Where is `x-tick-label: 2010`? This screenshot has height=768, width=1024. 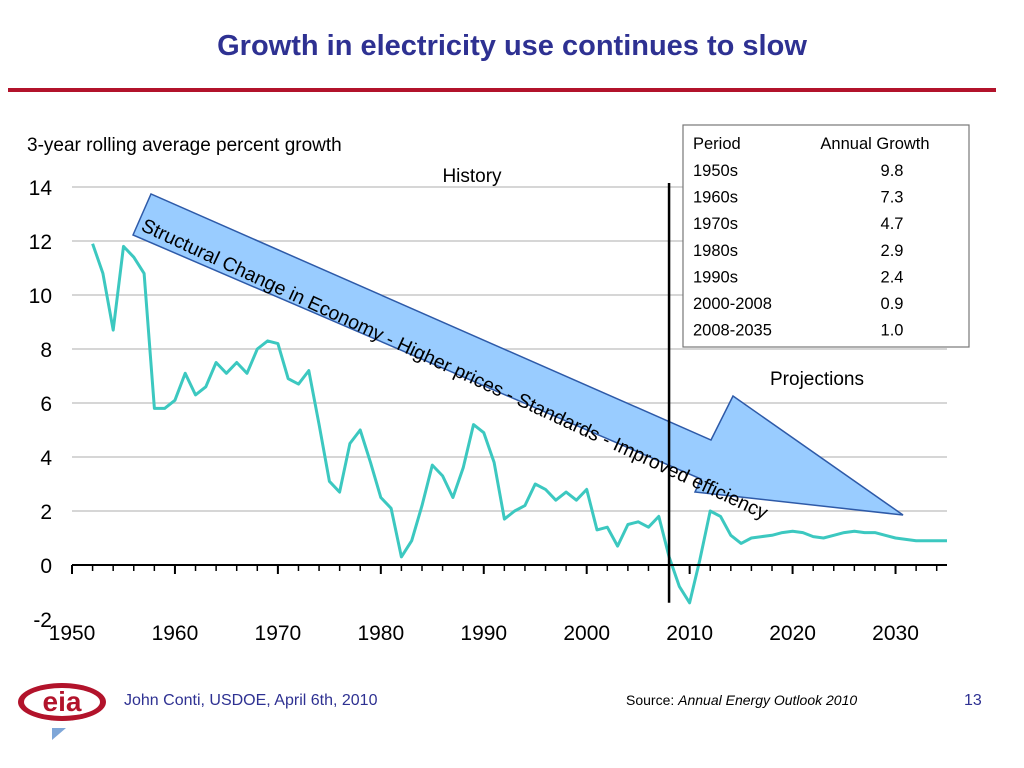
x-tick-label: 2010 is located at coordinates (689, 633).